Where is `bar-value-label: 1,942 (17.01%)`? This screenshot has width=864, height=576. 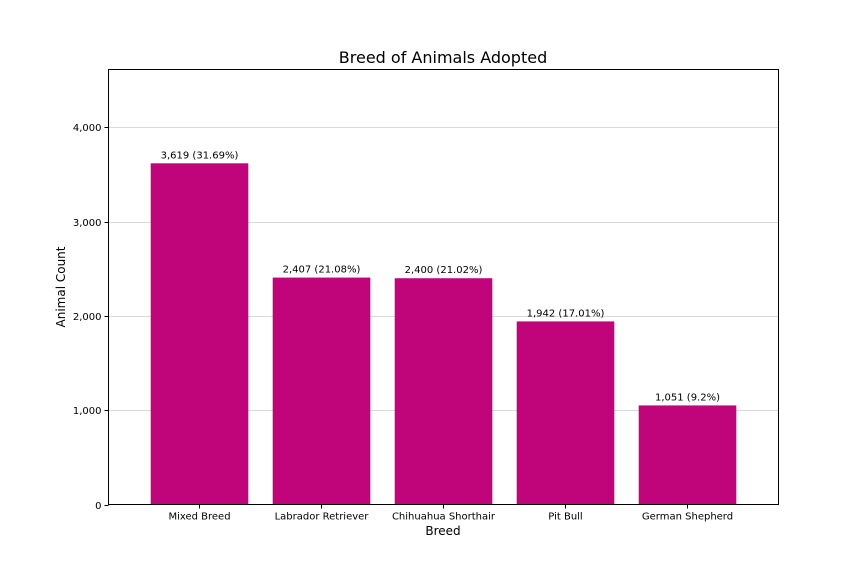
bar-value-label: 1,942 (17.01%) is located at coordinates (566, 313).